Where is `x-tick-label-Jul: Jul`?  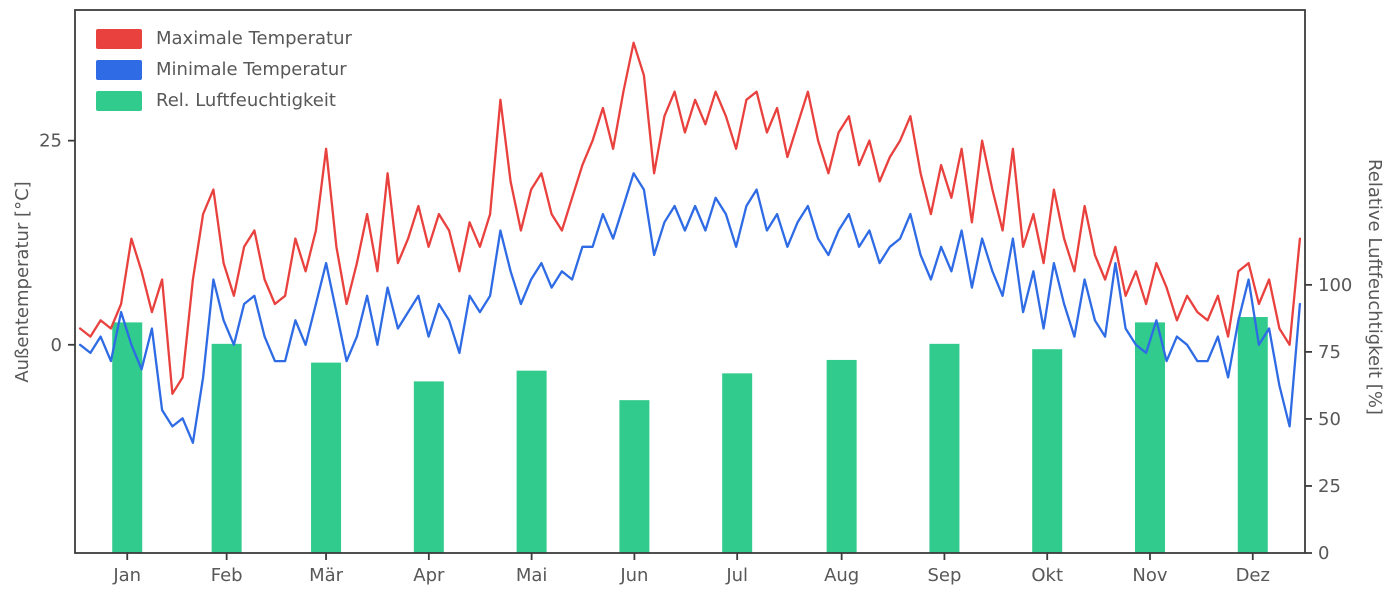
x-tick-label-Jul: Jul is located at coordinates (736, 575).